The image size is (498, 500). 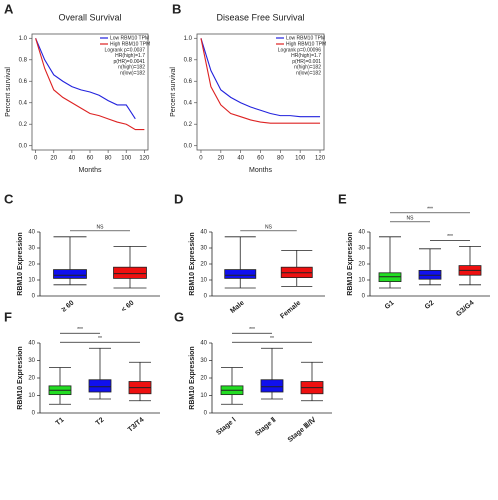 I want to click on panel-letter: C, so click(x=9, y=198).